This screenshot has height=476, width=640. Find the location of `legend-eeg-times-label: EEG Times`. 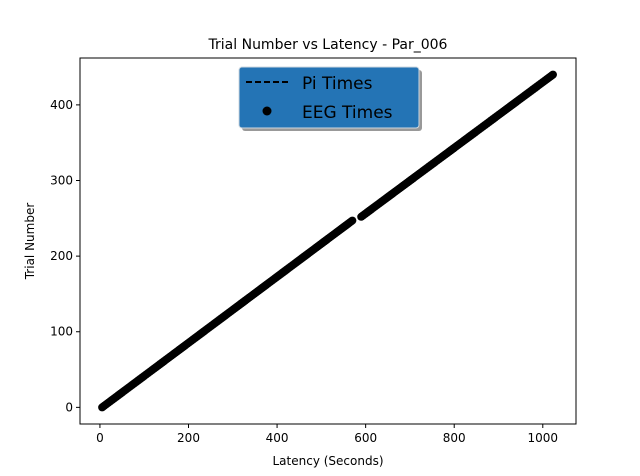

legend-eeg-times-label: EEG Times is located at coordinates (347, 113).